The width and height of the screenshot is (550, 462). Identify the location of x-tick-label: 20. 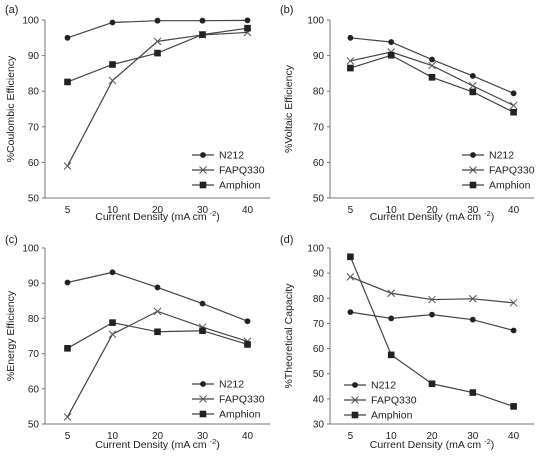
(432, 436).